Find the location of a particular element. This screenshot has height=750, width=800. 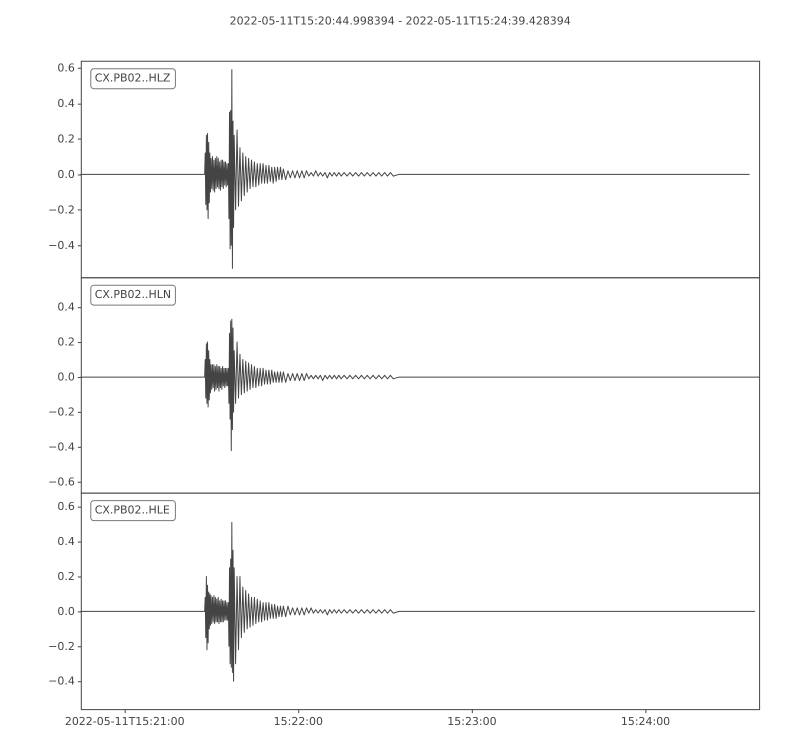

annotation: CX.PB02..HLE is located at coordinates (132, 510).